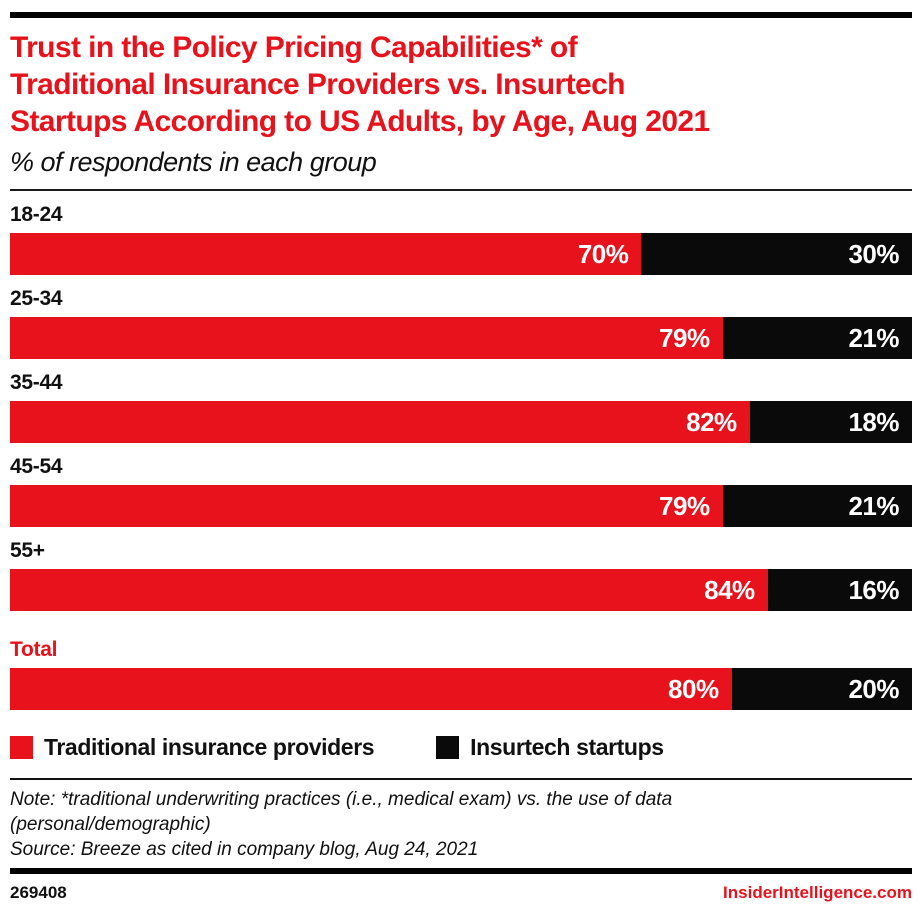  What do you see at coordinates (36, 298) in the screenshot?
I see `category-label: 25-34` at bounding box center [36, 298].